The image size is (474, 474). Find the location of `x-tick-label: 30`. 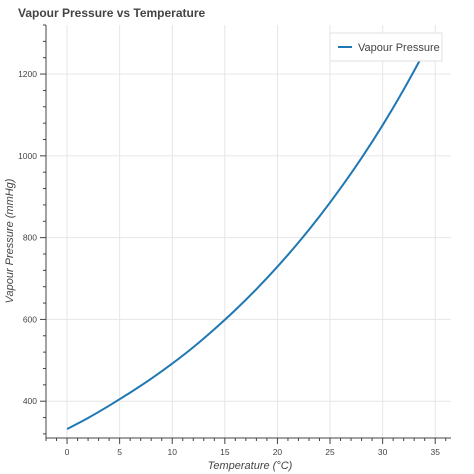

x-tick-label: 30 is located at coordinates (383, 452).